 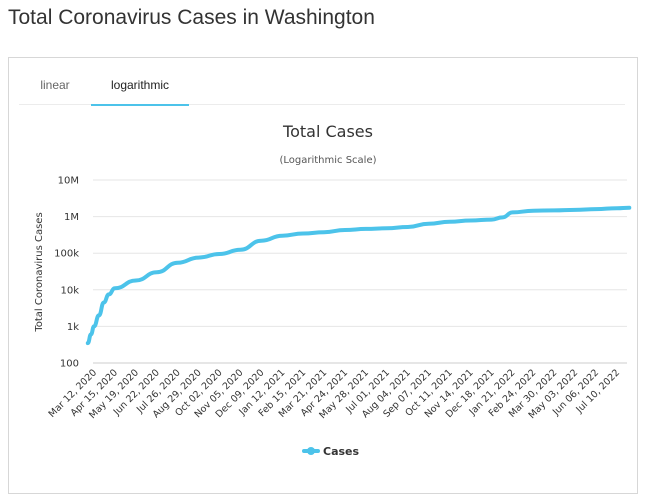 What do you see at coordinates (69, 290) in the screenshot?
I see `y-tick-label: 10k` at bounding box center [69, 290].